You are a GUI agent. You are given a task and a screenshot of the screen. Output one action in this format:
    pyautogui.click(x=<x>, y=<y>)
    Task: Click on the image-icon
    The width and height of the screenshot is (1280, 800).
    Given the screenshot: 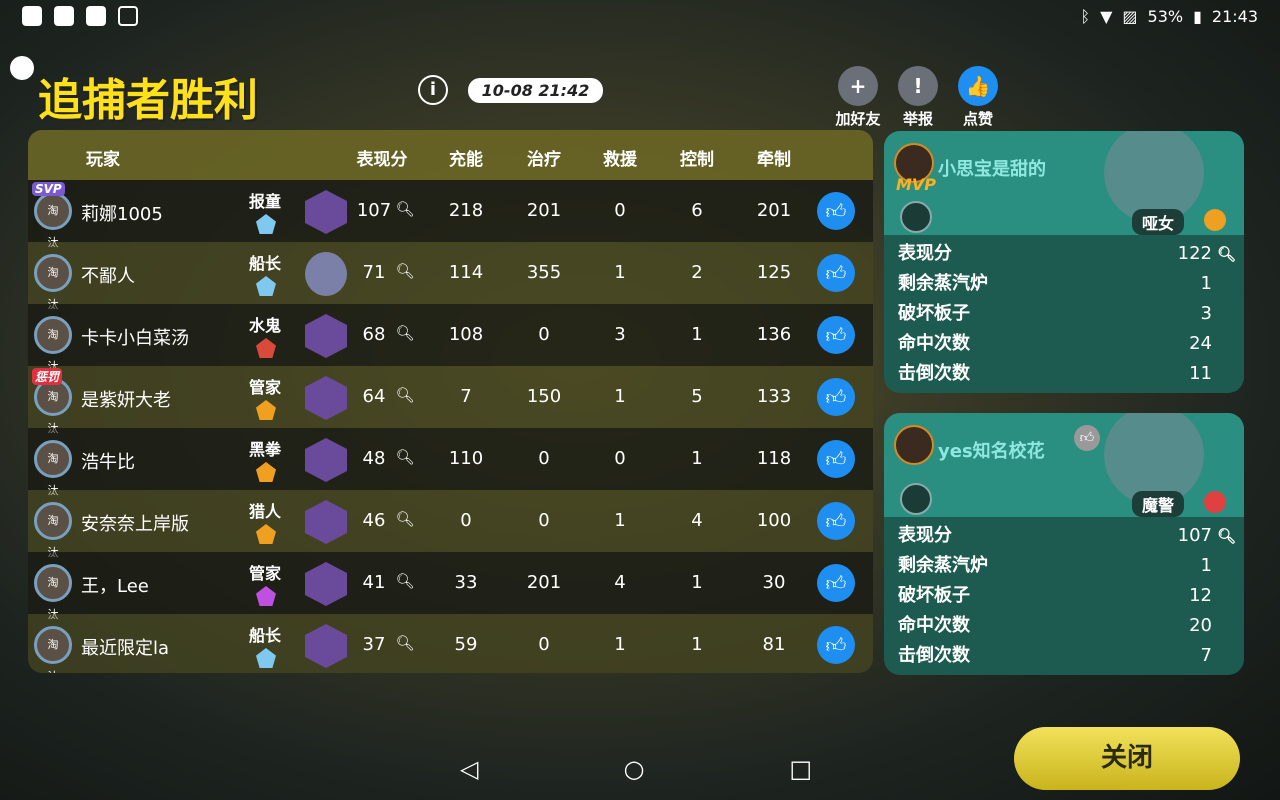 What is the action you would take?
    pyautogui.click(x=128, y=16)
    